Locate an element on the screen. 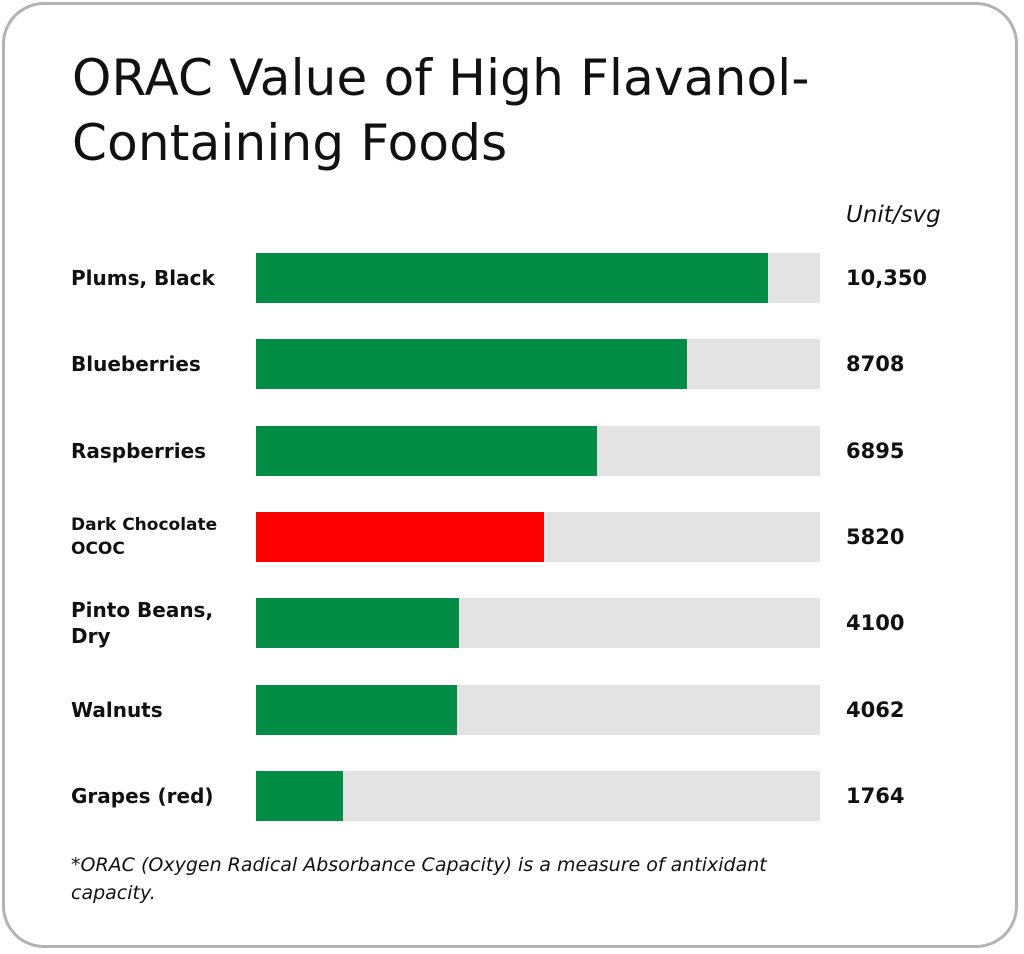 This screenshot has width=1024, height=954. bar-row: Walnuts 4062 is located at coordinates (512, 709).